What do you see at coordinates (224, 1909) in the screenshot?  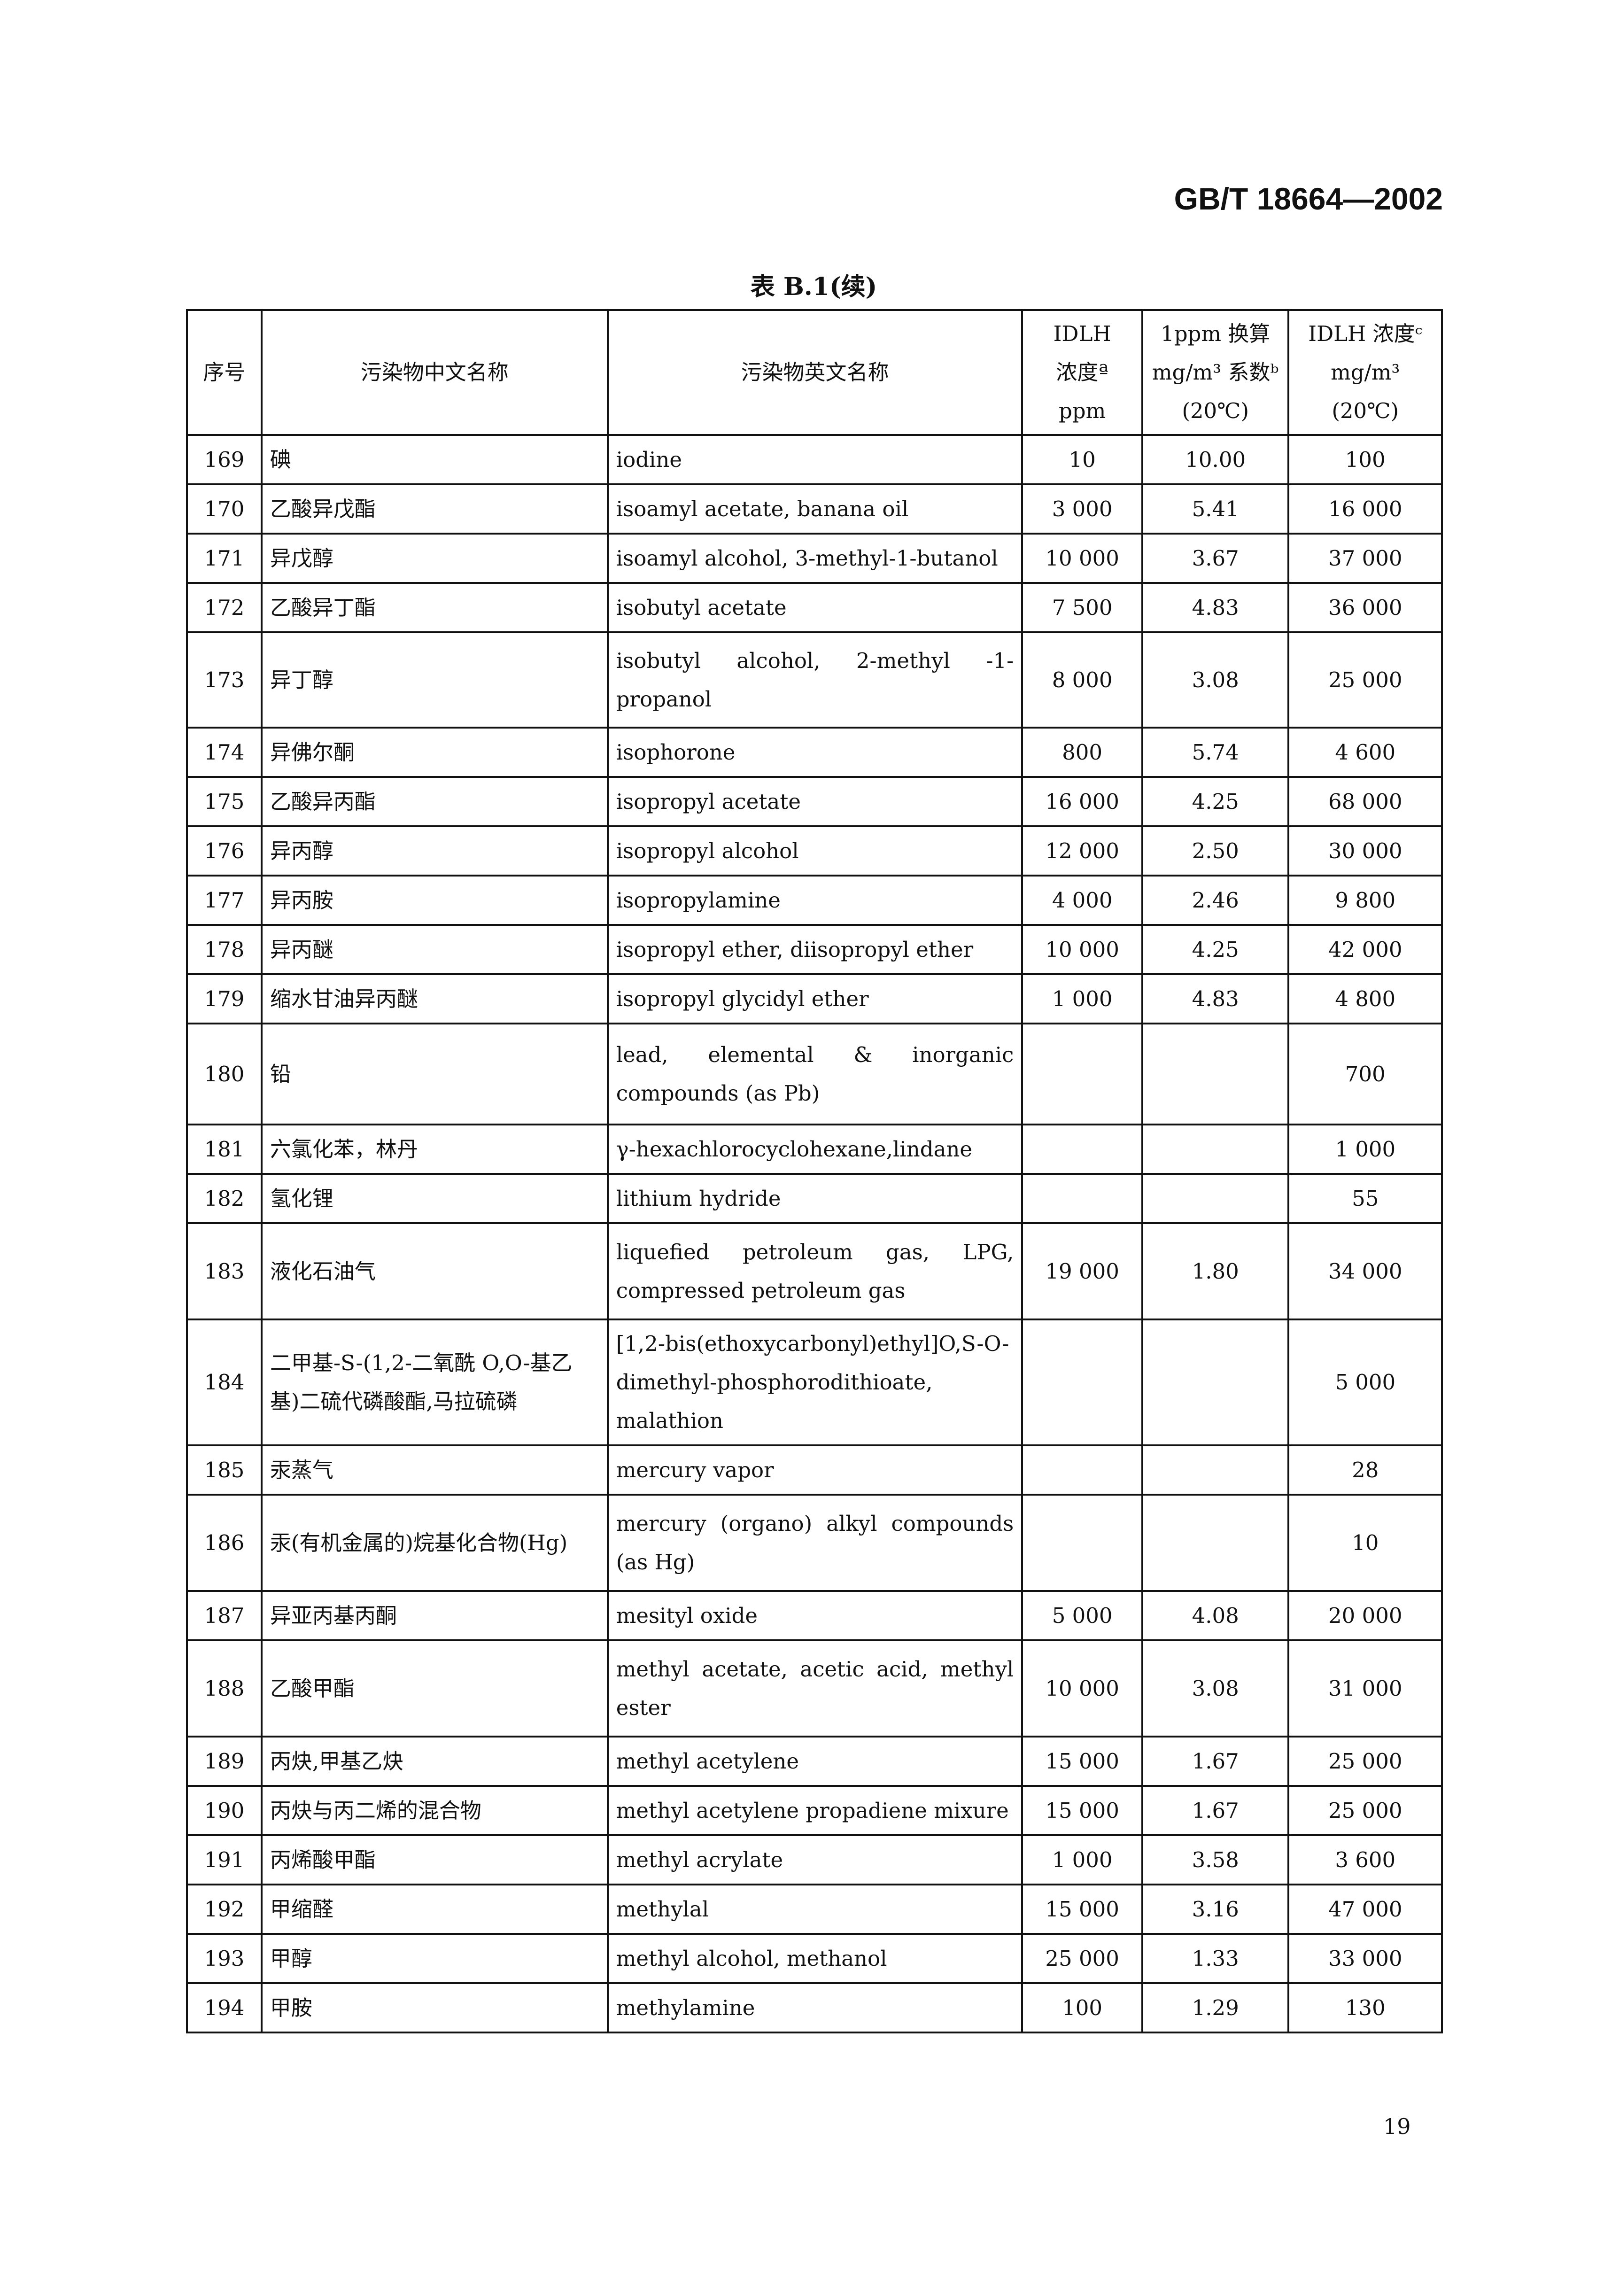 I see `row-number: 192` at bounding box center [224, 1909].